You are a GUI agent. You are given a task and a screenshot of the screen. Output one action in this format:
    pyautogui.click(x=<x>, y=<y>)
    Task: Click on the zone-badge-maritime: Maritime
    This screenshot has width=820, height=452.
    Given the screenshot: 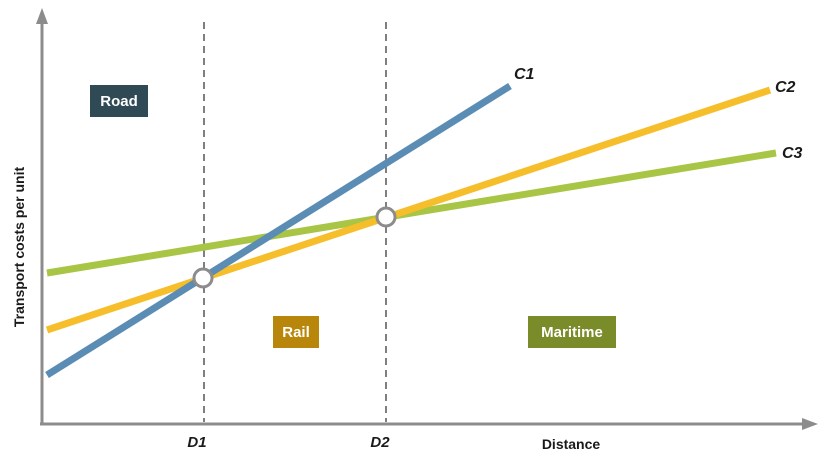 What is the action you would take?
    pyautogui.click(x=572, y=332)
    